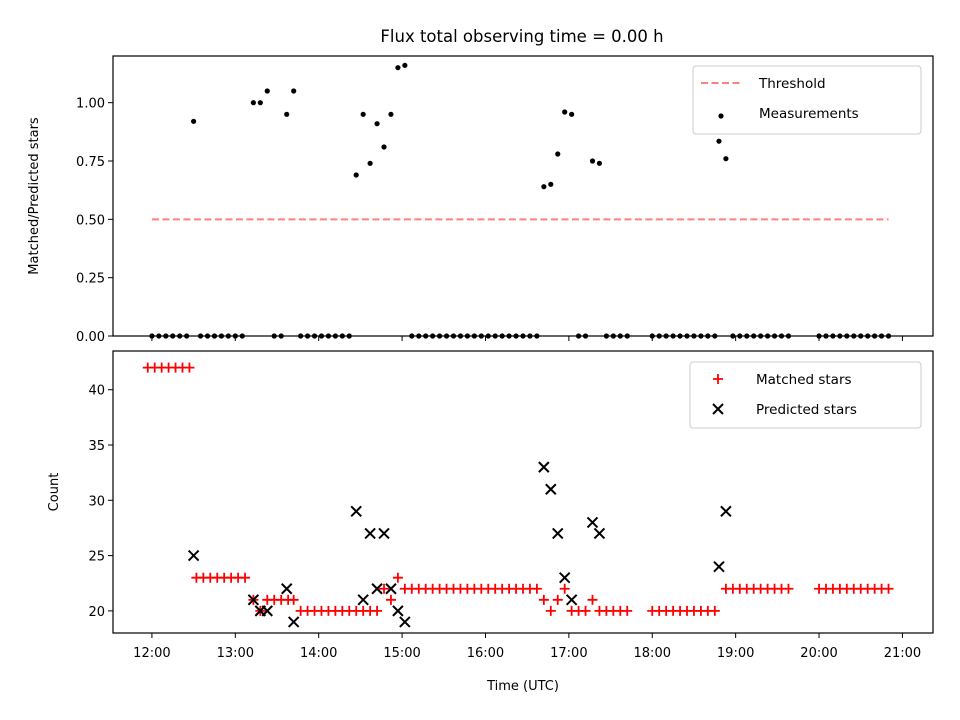 The image size is (960, 720). What do you see at coordinates (522, 686) in the screenshot?
I see `count-x-axis-label: Time (UTC)` at bounding box center [522, 686].